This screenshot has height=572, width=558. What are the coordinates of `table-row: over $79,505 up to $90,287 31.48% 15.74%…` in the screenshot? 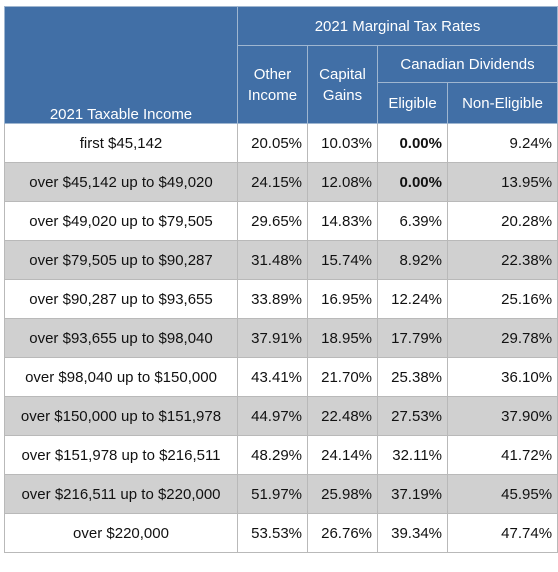 It's located at (281, 260).